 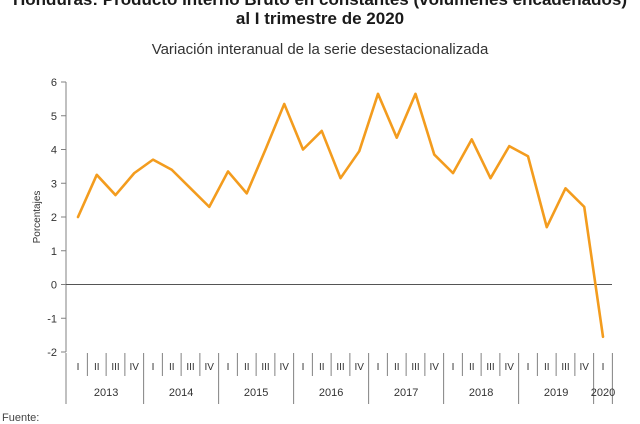 I want to click on y-tick-label: -1, so click(x=52, y=319).